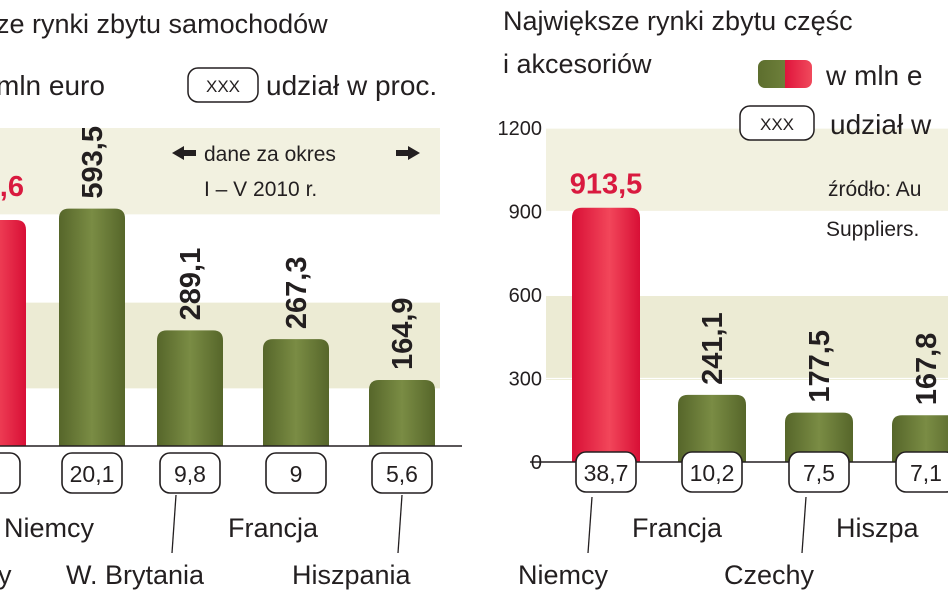 This screenshot has height=593, width=948. I want to click on left-chart-title: ze rynki zbytu samochodów, so click(164, 24).